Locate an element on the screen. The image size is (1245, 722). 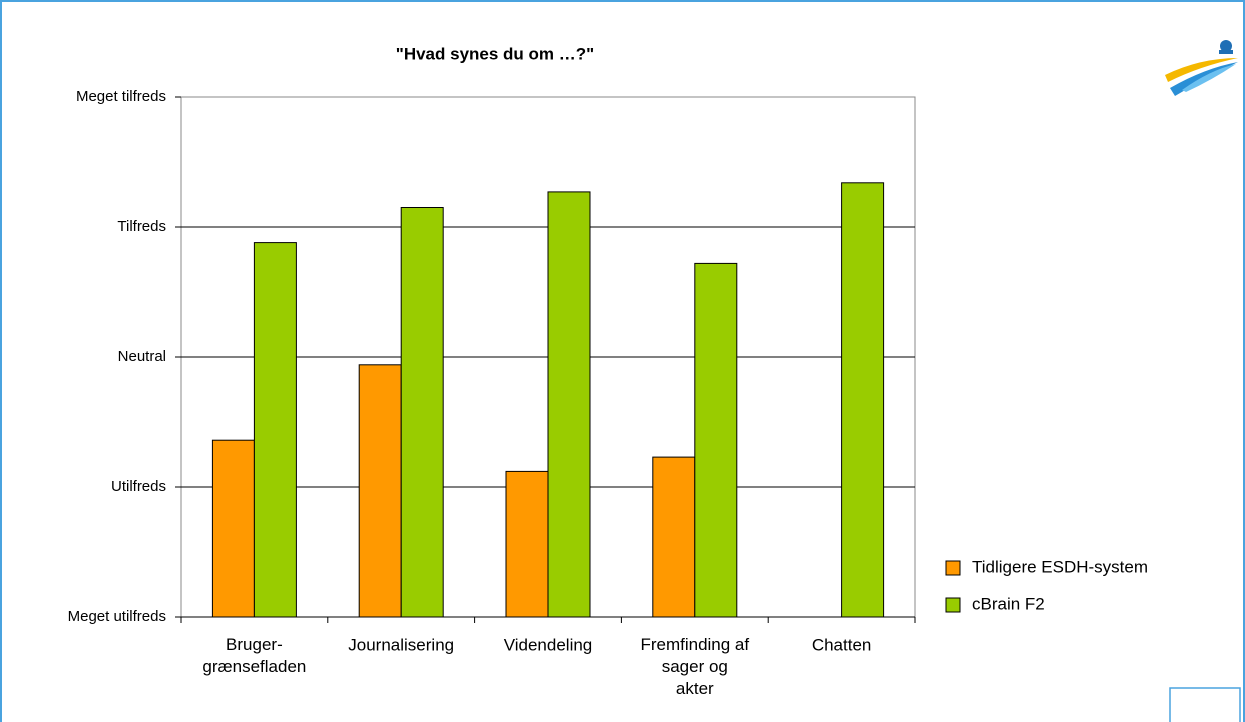
y-tick-label: Neutral is located at coordinates (142, 356).